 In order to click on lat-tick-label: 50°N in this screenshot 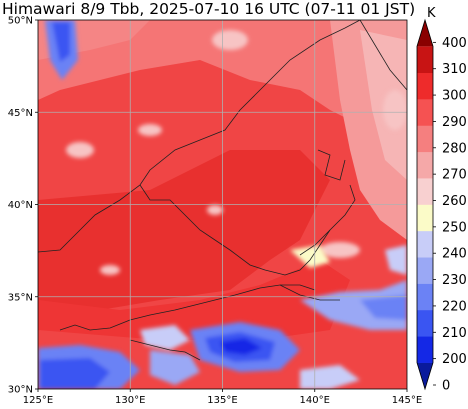, I will do `click(20, 21)`.